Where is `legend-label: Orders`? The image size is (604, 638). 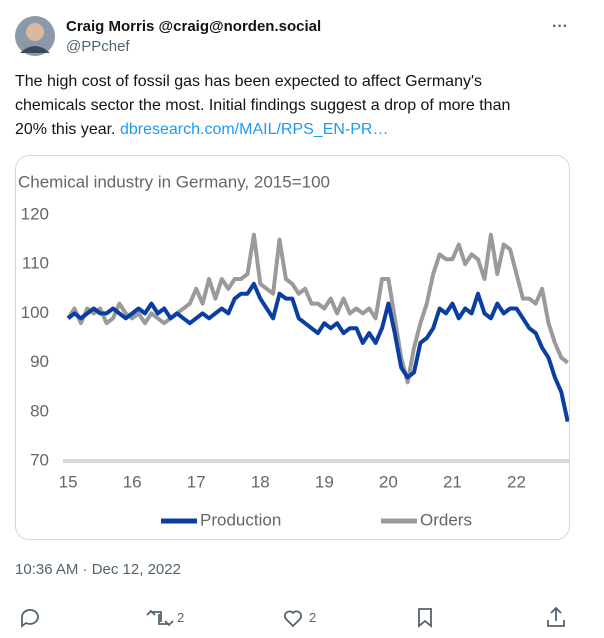
legend-label: Orders is located at coordinates (446, 519).